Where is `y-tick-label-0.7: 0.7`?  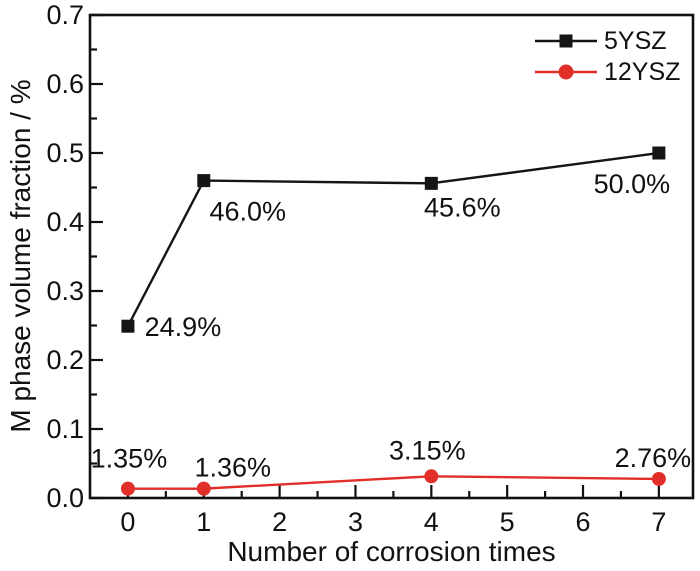 y-tick-label-0.7: 0.7 is located at coordinates (65, 15).